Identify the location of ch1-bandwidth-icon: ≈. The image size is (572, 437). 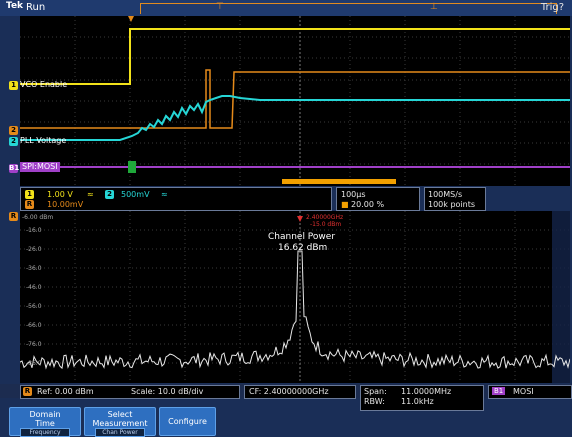
(90, 194).